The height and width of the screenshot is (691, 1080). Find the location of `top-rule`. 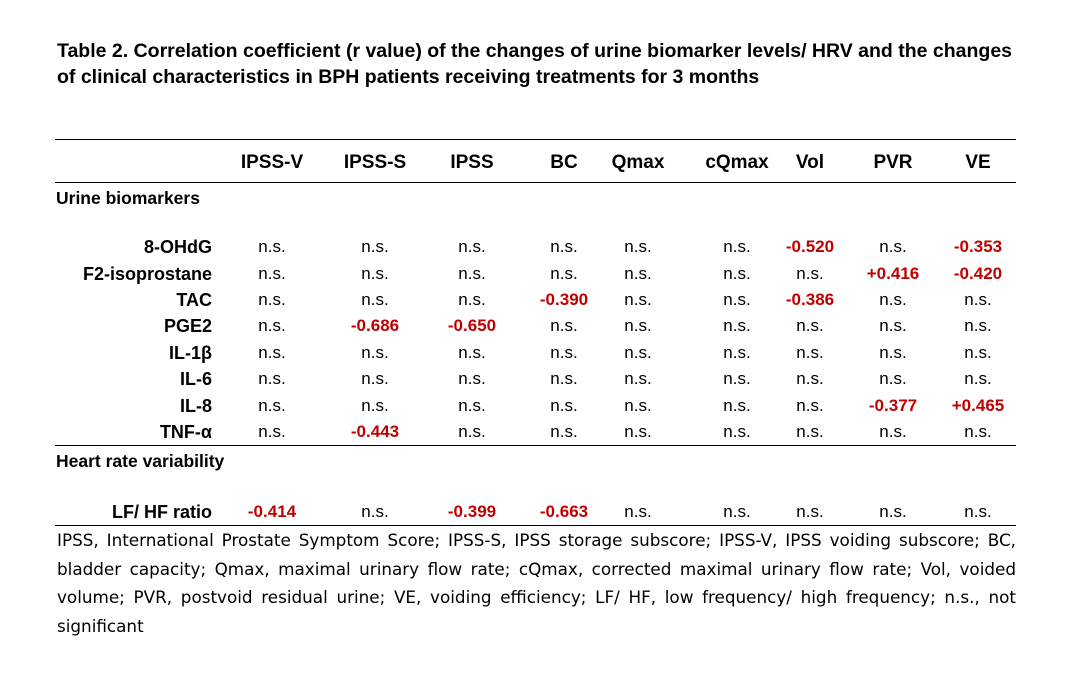

top-rule is located at coordinates (535, 139).